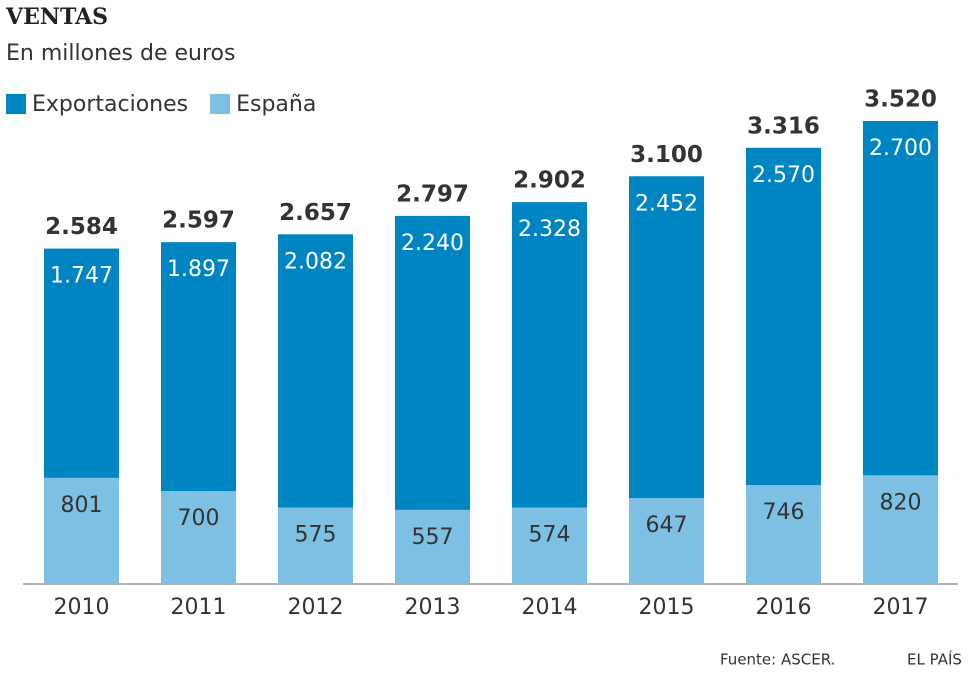  I want to click on x-tick-label: 2014, so click(550, 607).